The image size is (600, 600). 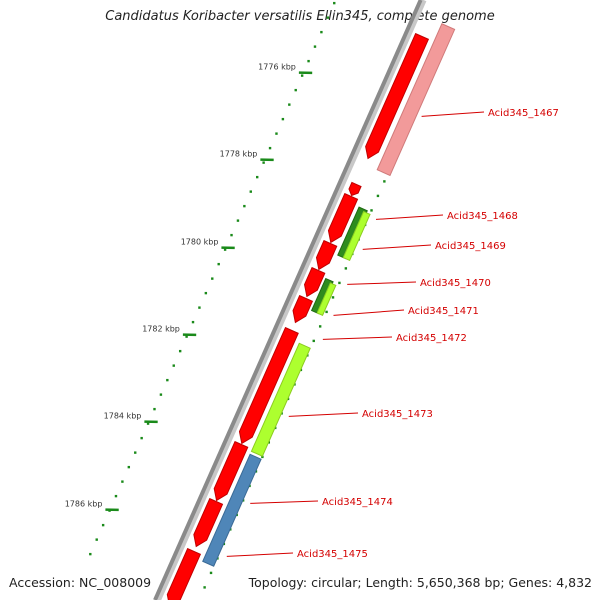 I want to click on gene-label: Acid345_1471, so click(x=443, y=311).